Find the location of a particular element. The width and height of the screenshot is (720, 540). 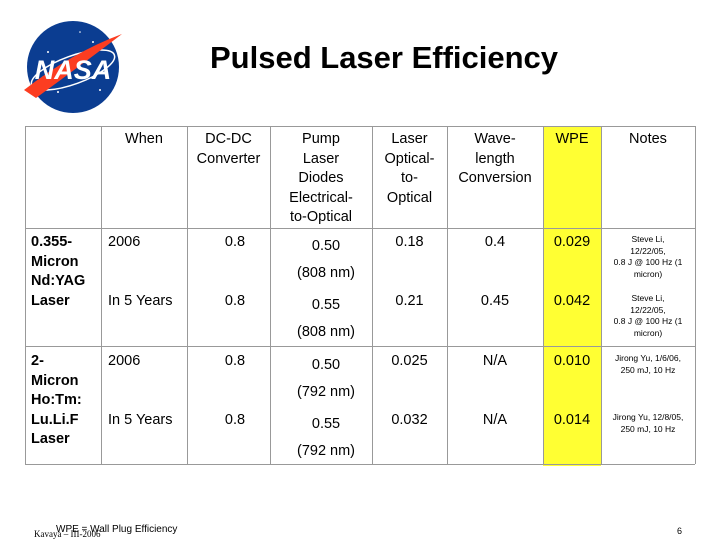

row-3-wave: N/A is located at coordinates (495, 420).